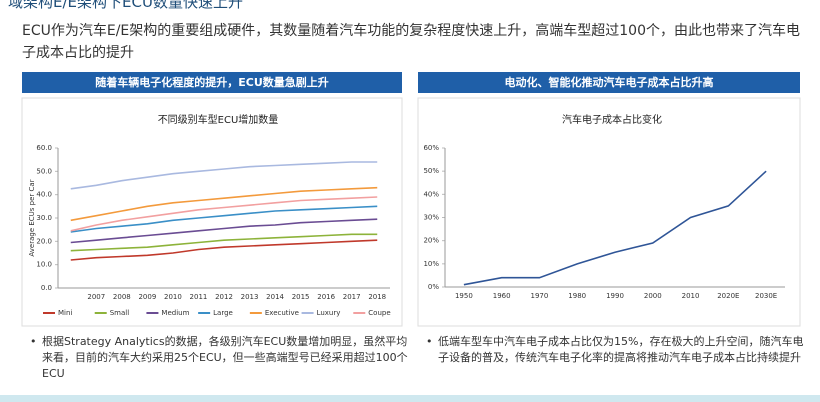  Describe the element at coordinates (250, 297) in the screenshot. I see `x-tick-label: 2013` at that location.